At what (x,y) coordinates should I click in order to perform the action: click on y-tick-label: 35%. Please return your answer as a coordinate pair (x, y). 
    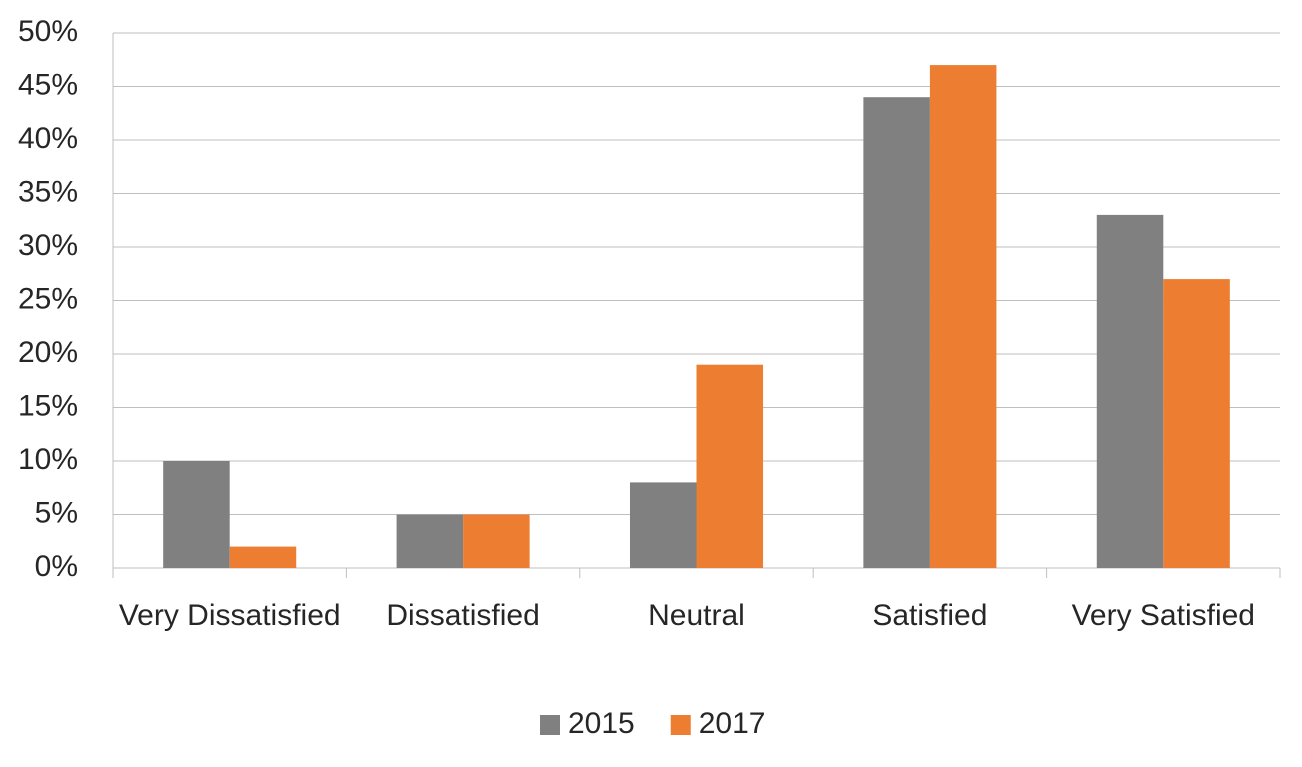
    Looking at the image, I should click on (48, 191).